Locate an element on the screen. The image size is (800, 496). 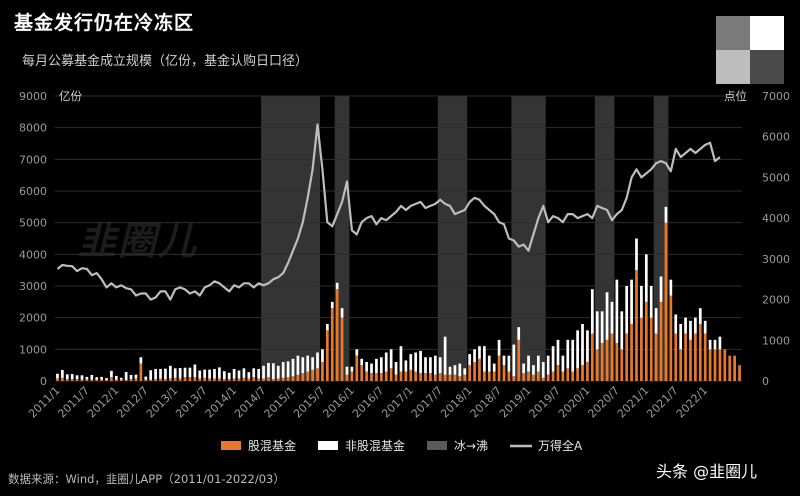
x-tick-label: 2013/1 is located at coordinates (162, 402).